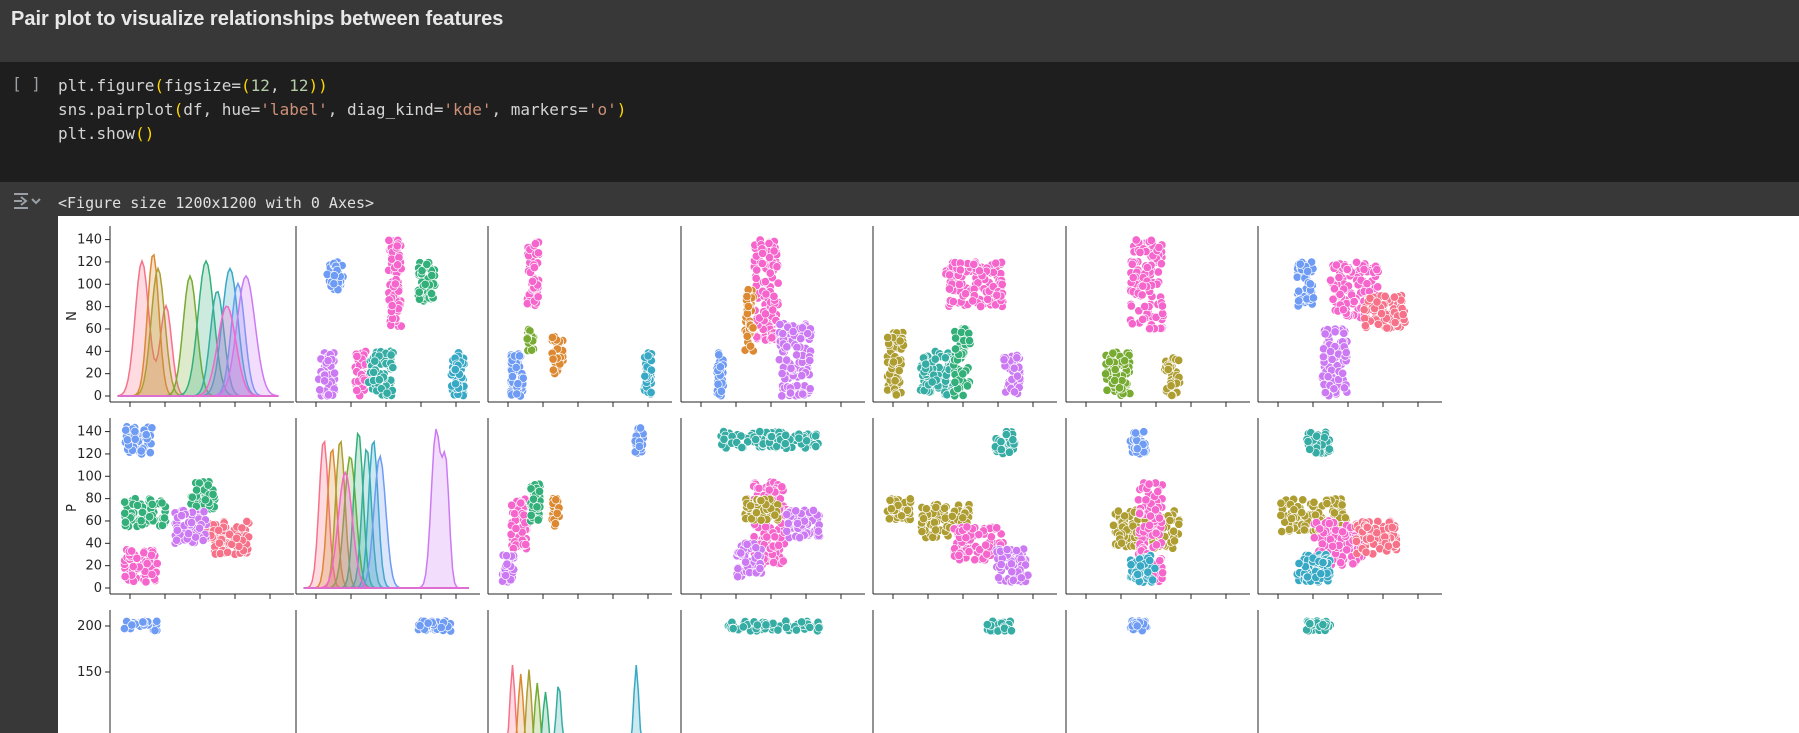 Image resolution: width=1799 pixels, height=733 pixels. What do you see at coordinates (27, 201) in the screenshot?
I see `output-toggle-icon` at bounding box center [27, 201].